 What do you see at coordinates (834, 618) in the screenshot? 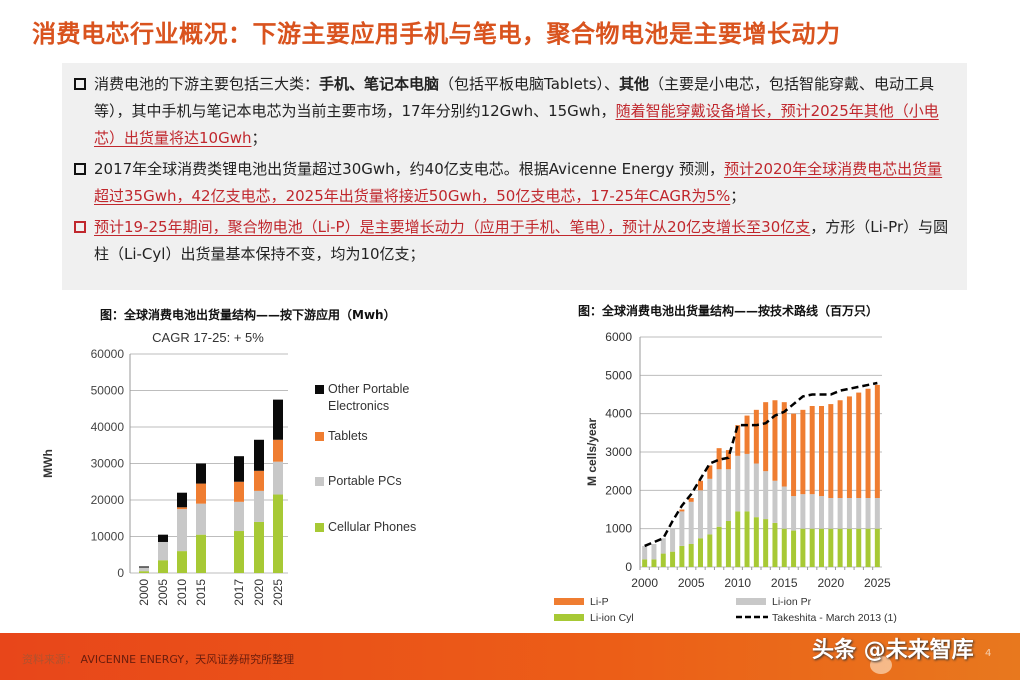
I see `legend-label: Takeshita - March 2013 (1)` at bounding box center [834, 618].